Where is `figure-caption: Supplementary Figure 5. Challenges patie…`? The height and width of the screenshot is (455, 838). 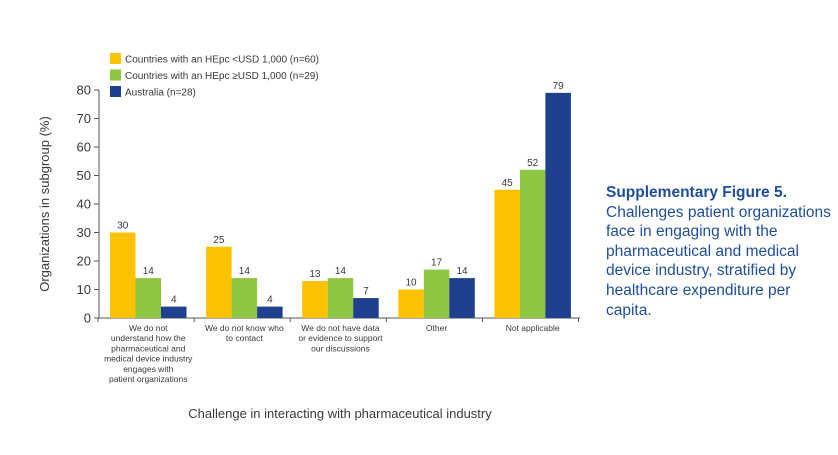 figure-caption: Supplementary Figure 5. Challenges patie… is located at coordinates (718, 251).